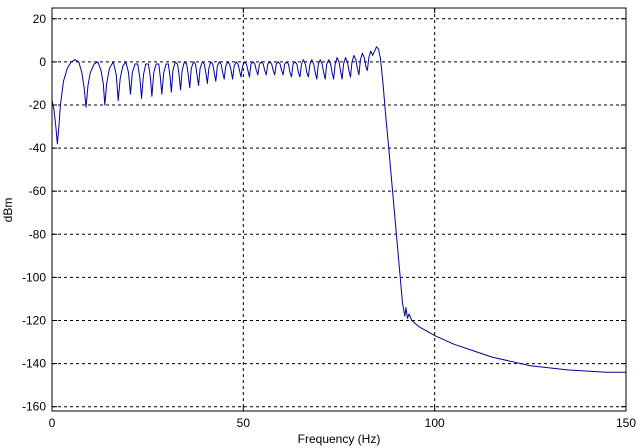  Describe the element at coordinates (38, 105) in the screenshot. I see `y-tick-label: -20` at that location.